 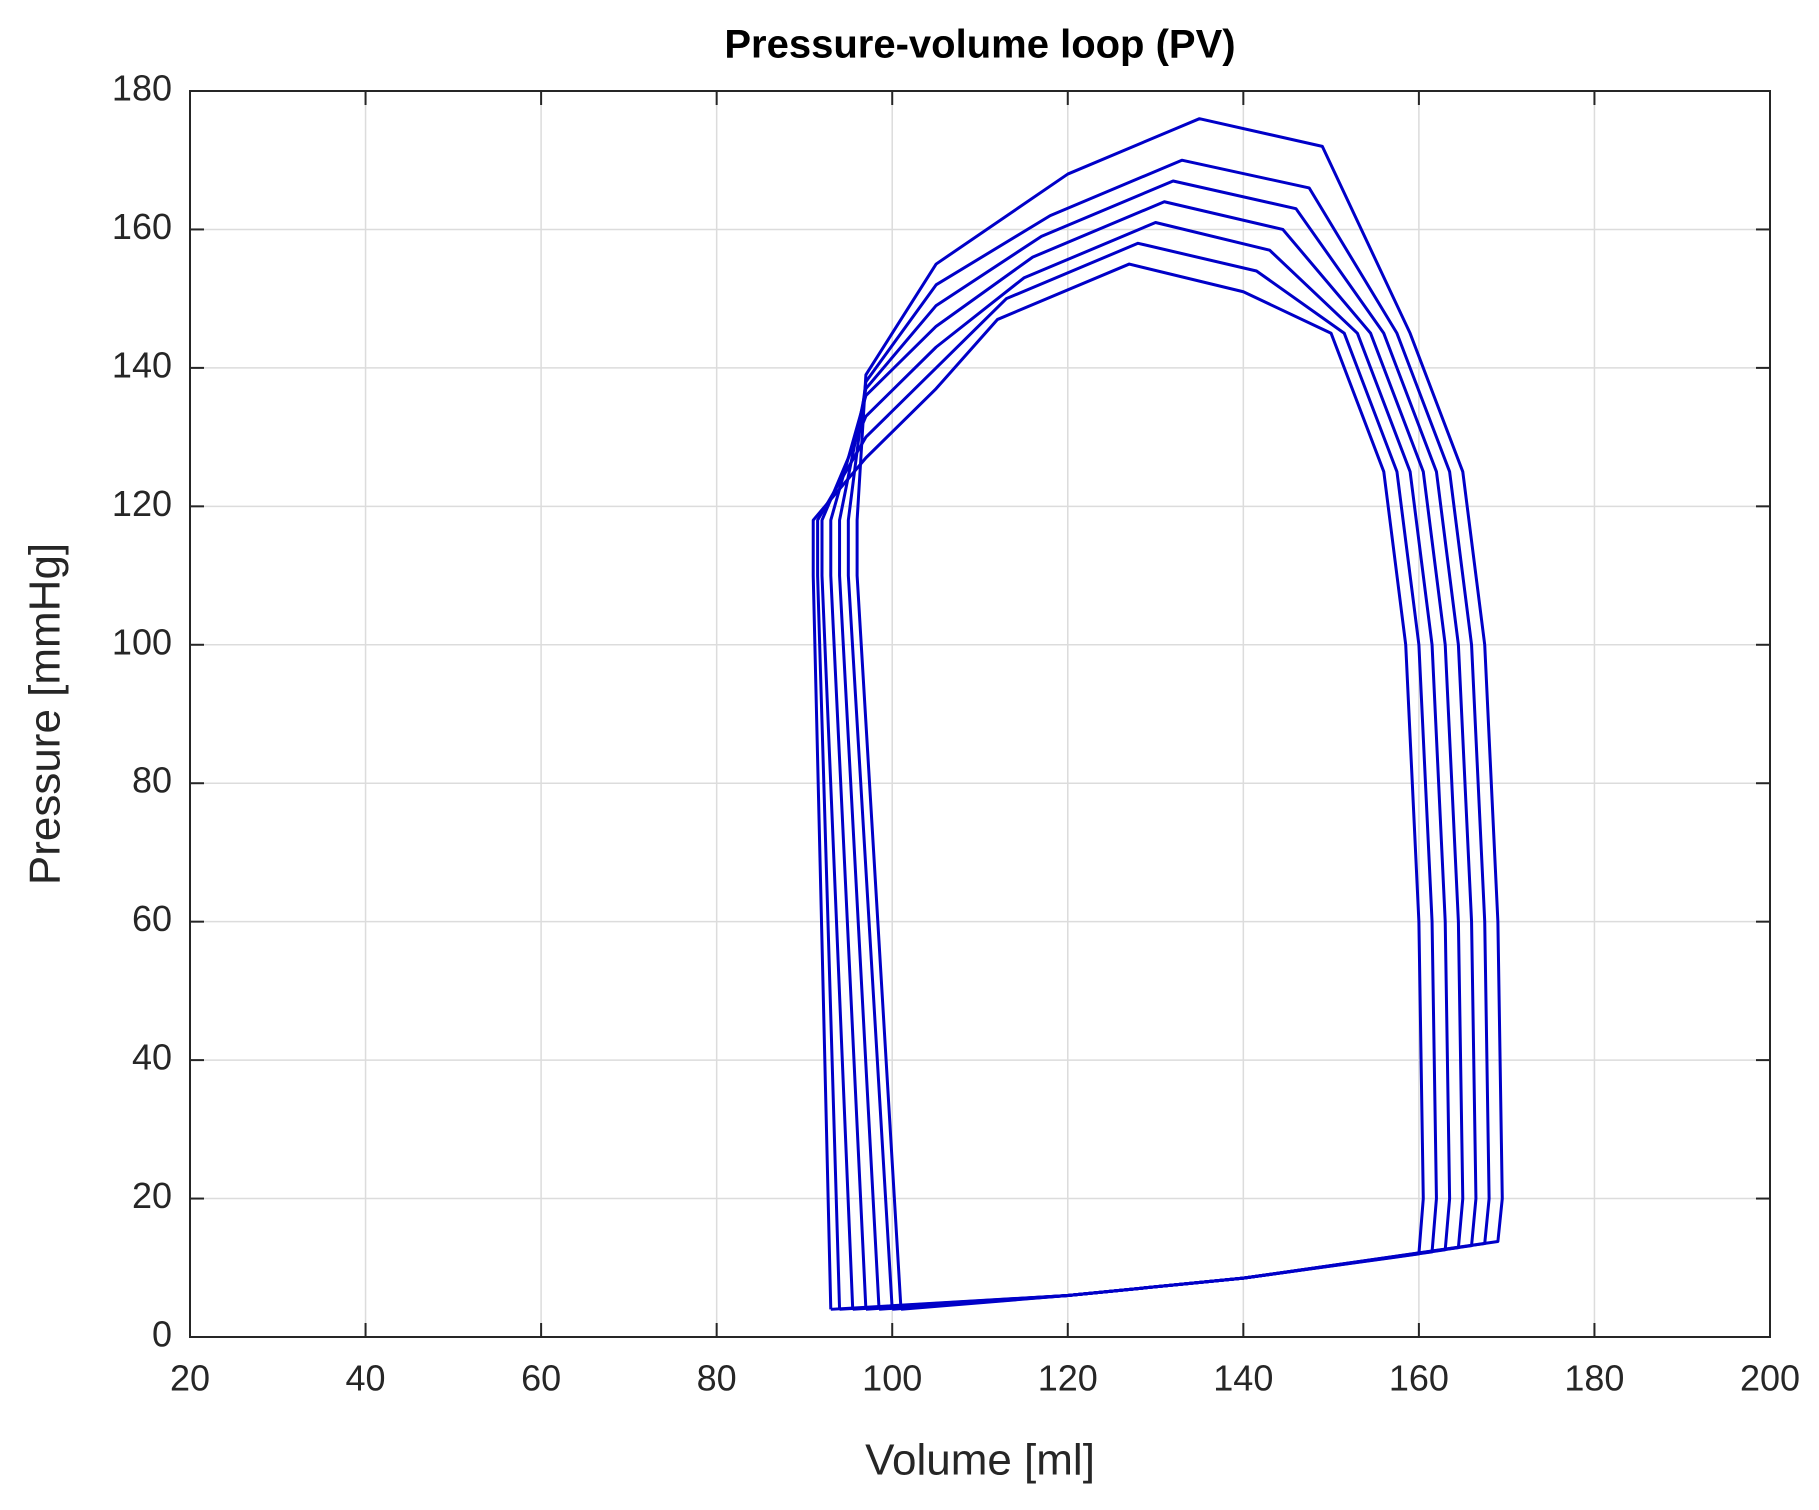 What do you see at coordinates (1243, 1378) in the screenshot?
I see `x-tick-label: 140` at bounding box center [1243, 1378].